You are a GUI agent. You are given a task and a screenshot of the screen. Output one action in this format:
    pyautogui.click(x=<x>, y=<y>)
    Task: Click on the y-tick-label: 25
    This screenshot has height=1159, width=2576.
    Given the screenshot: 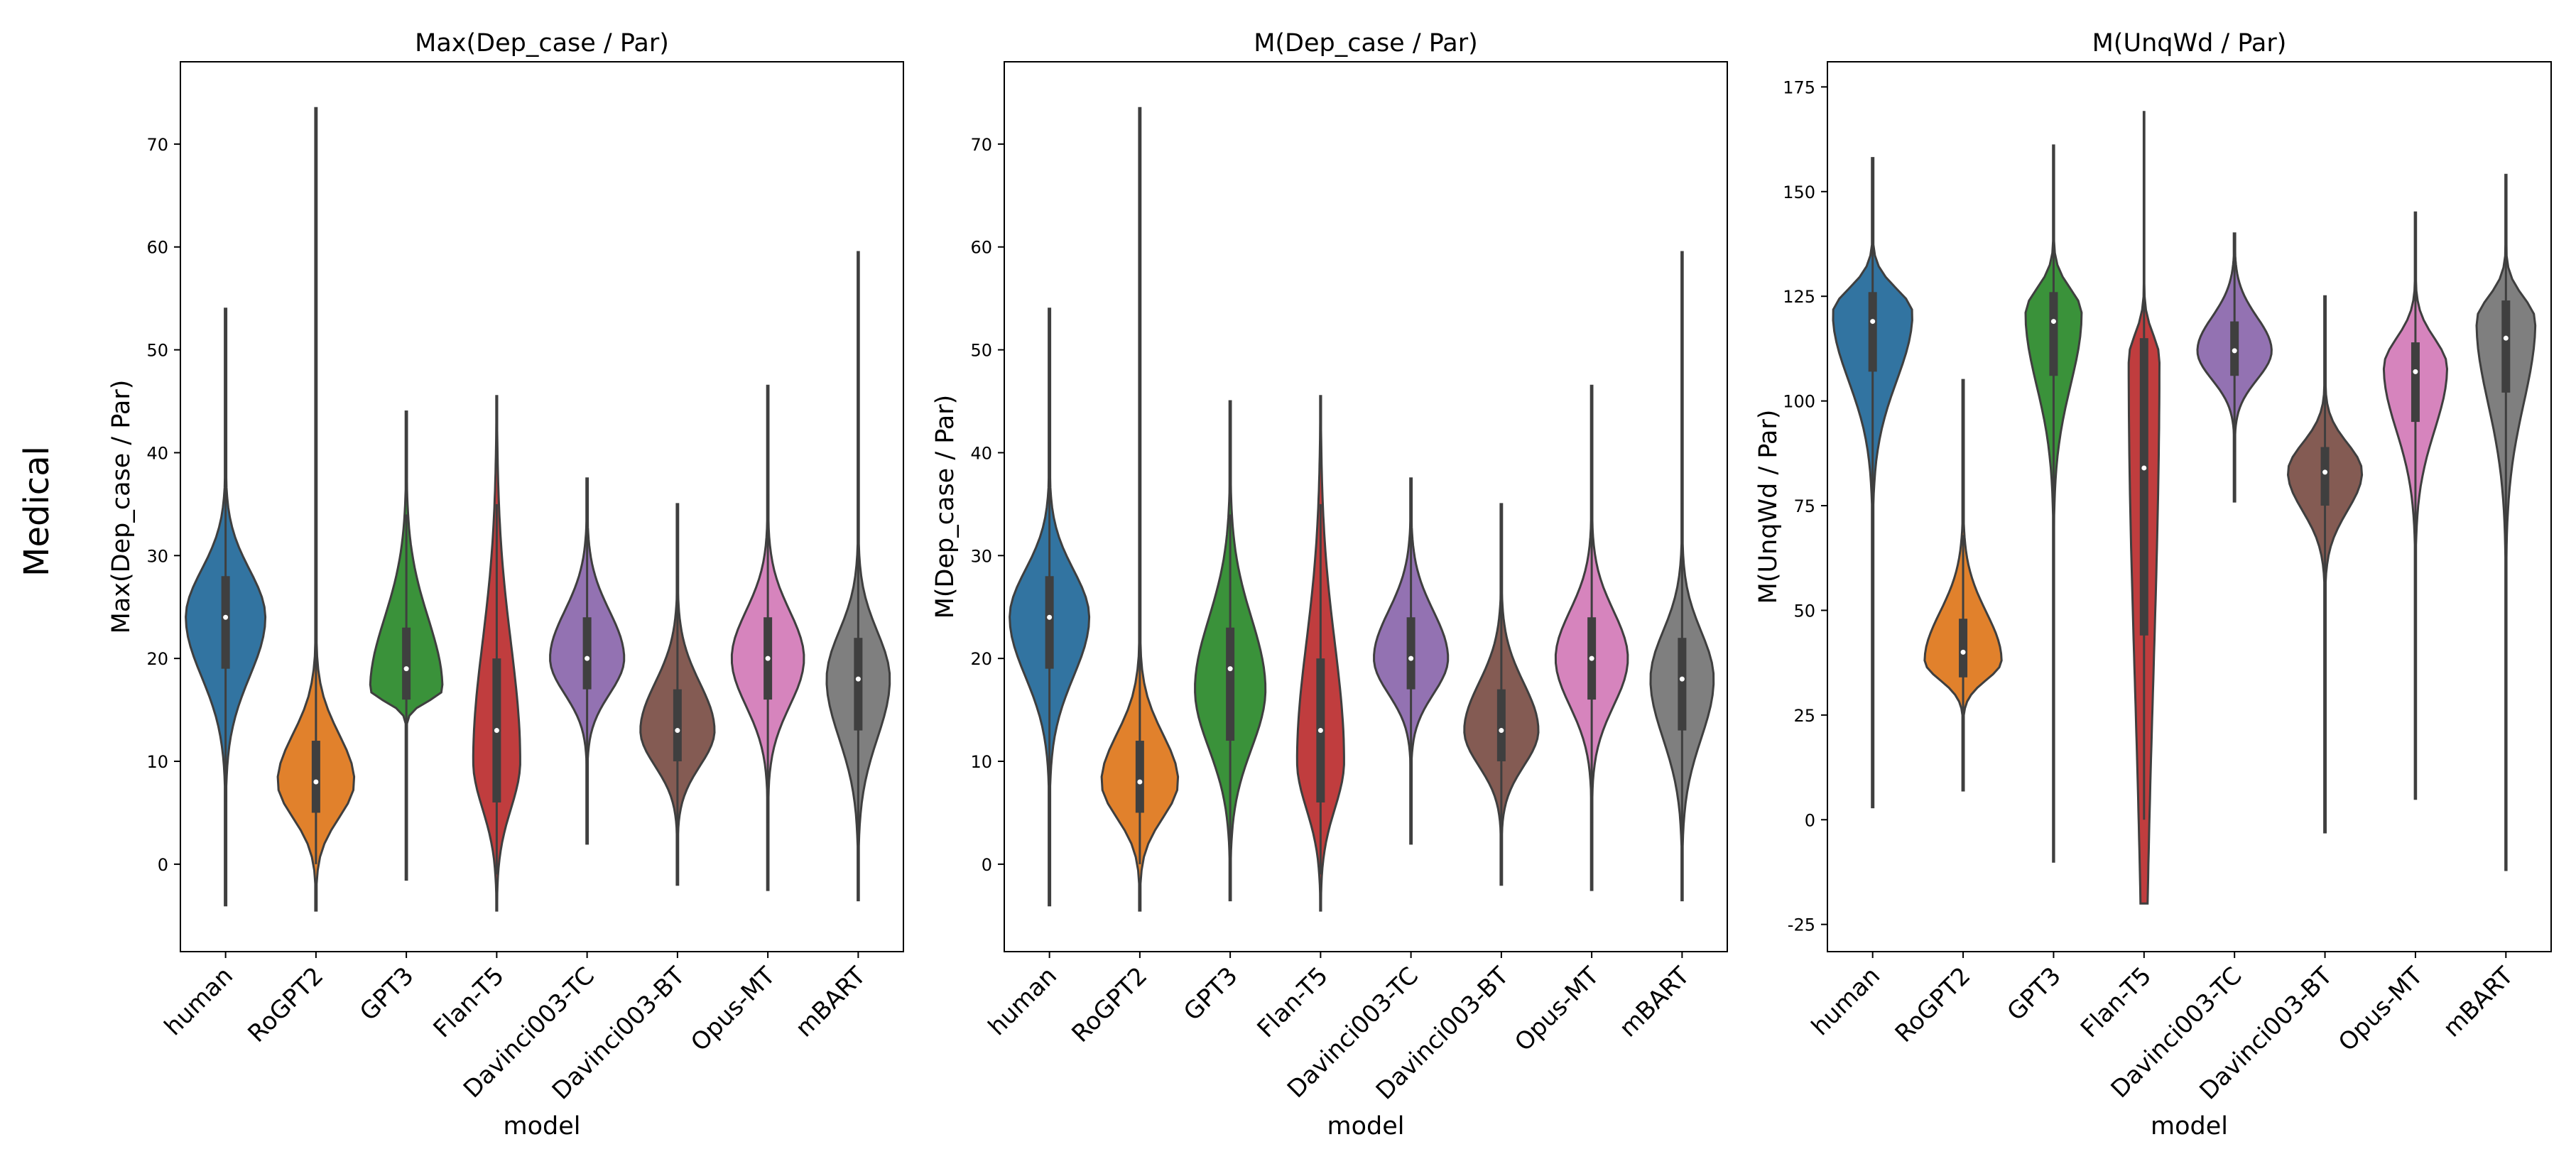 What is the action you would take?
    pyautogui.click(x=1804, y=716)
    